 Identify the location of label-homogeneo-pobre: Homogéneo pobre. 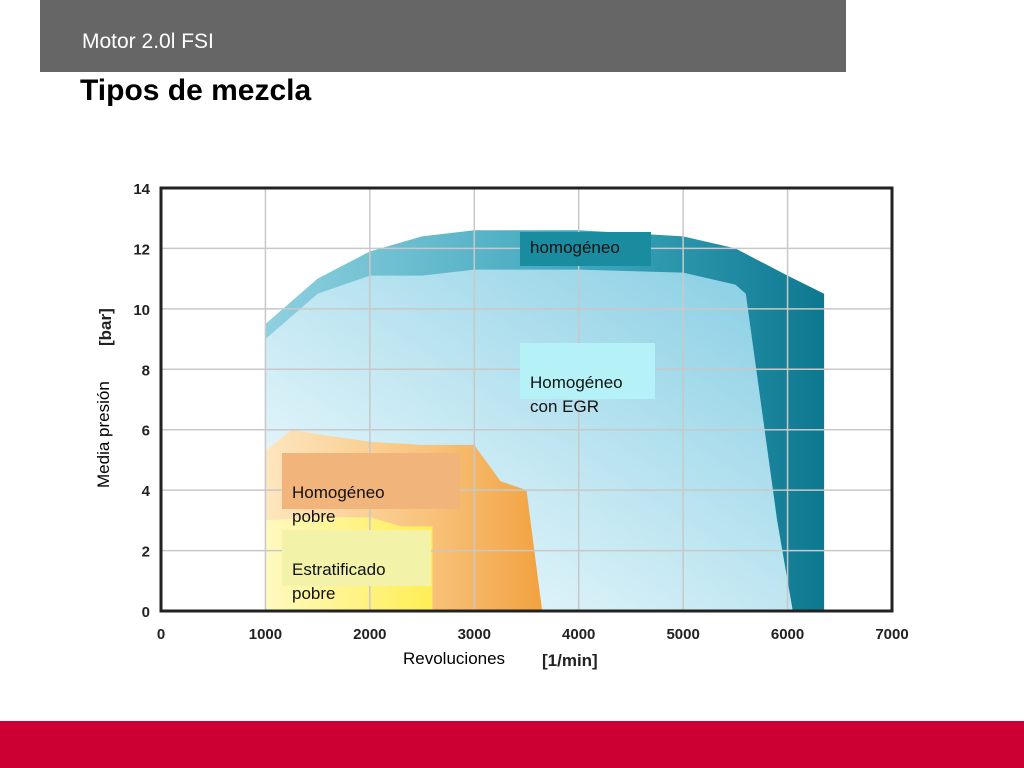
(371, 489).